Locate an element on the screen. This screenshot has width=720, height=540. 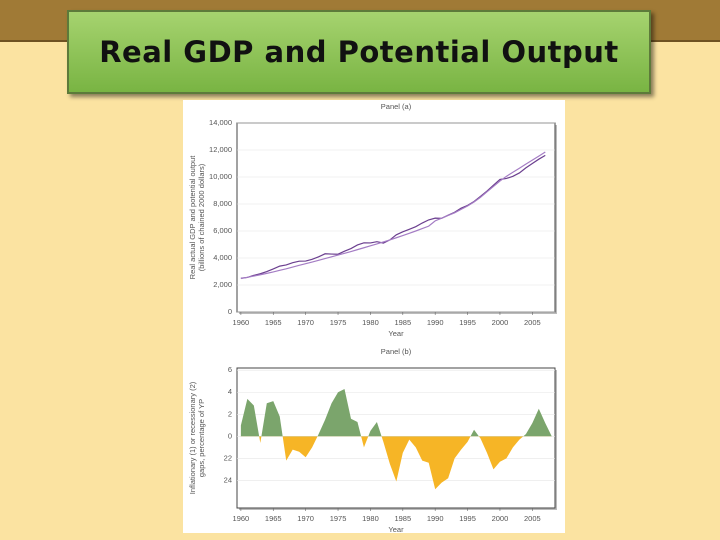
slide-title: Real GDP and Potential Output is located at coordinates (359, 52).